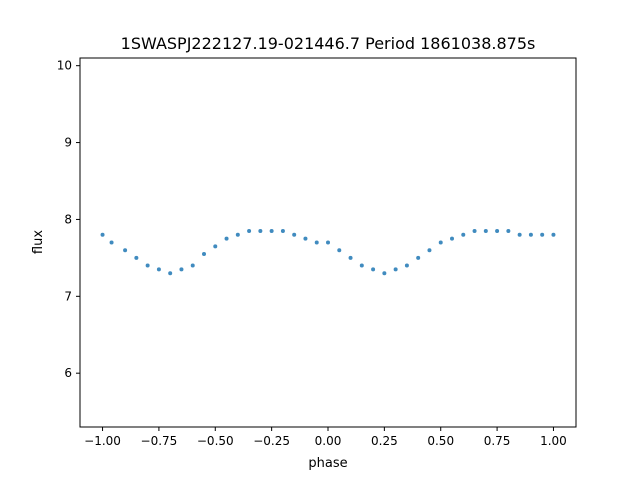 This screenshot has width=640, height=480. What do you see at coordinates (327, 463) in the screenshot?
I see `x-axis-label: phase` at bounding box center [327, 463].